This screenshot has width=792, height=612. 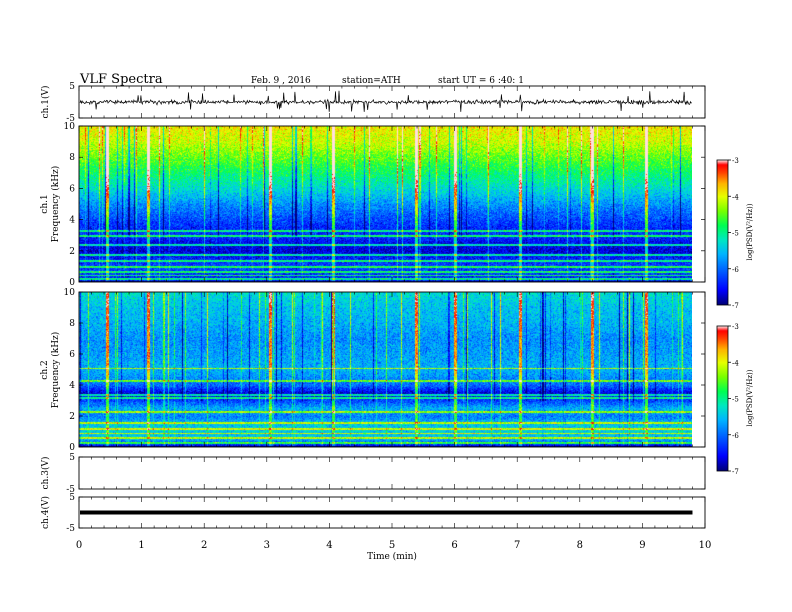 I want to click on x-axis-label: Time (min), so click(x=392, y=556).